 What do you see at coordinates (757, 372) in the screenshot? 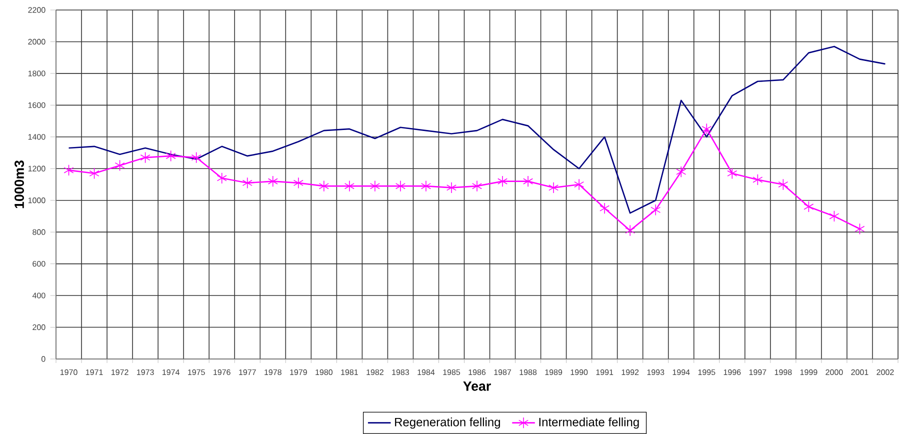
I see `x-tick-label: 1997` at bounding box center [757, 372].